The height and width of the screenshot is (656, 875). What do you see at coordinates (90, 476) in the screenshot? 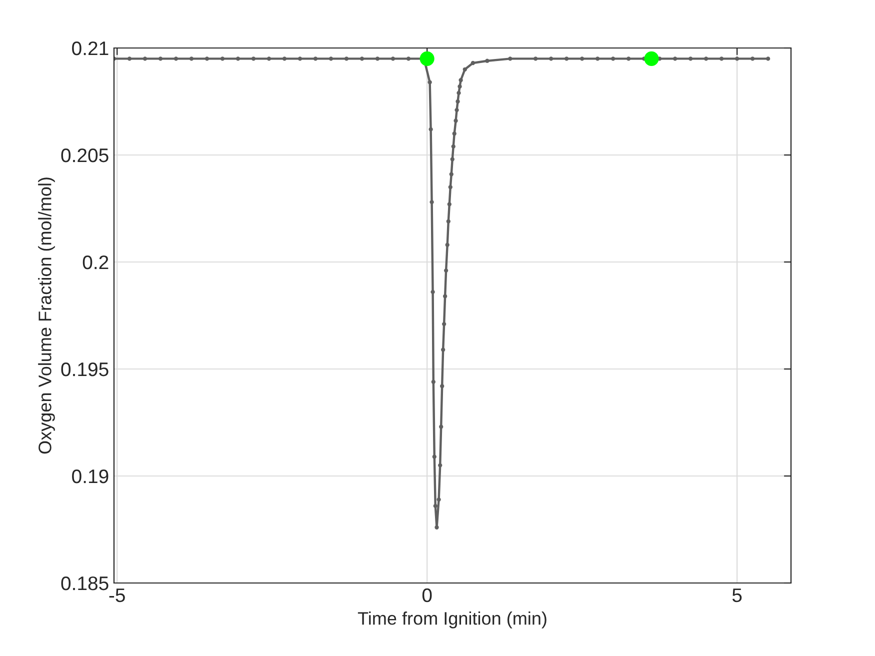
I see `y-tick-label: 0.19` at bounding box center [90, 476].